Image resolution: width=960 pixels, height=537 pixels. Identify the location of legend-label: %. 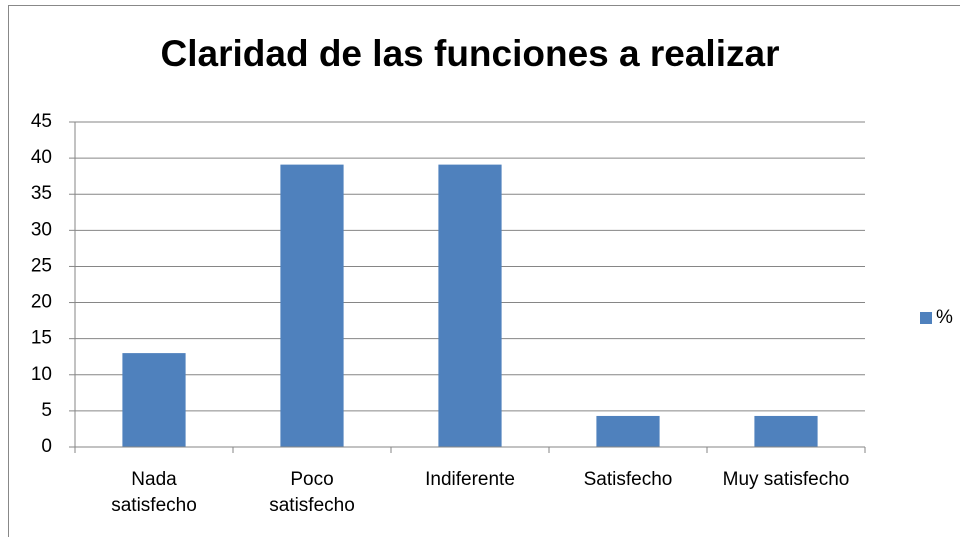
(944, 317).